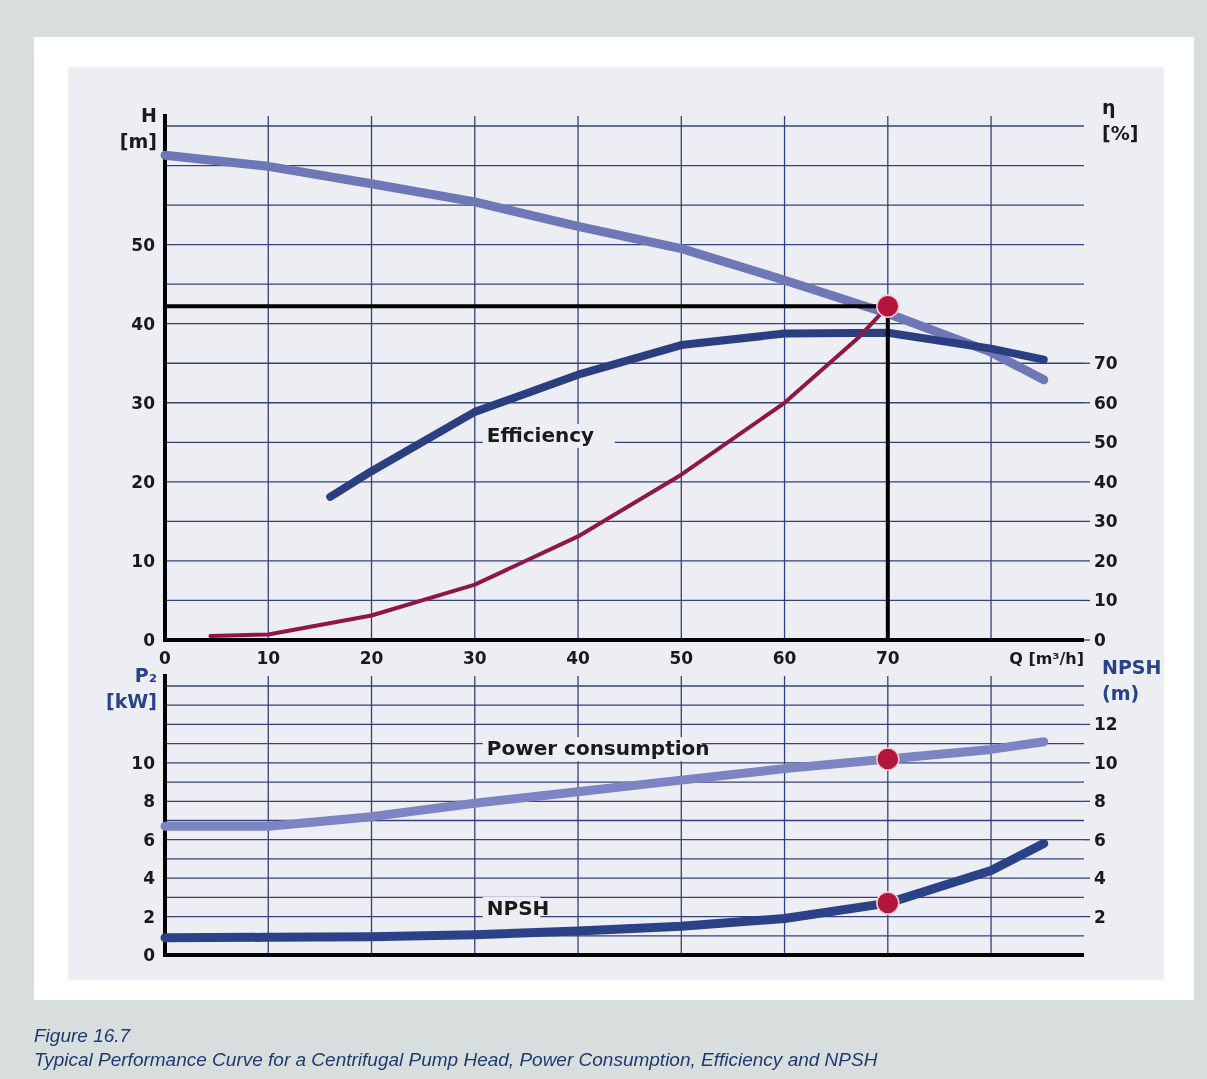 This screenshot has height=1079, width=1207. Describe the element at coordinates (1106, 724) in the screenshot. I see `y2-tick-label: 12` at that location.